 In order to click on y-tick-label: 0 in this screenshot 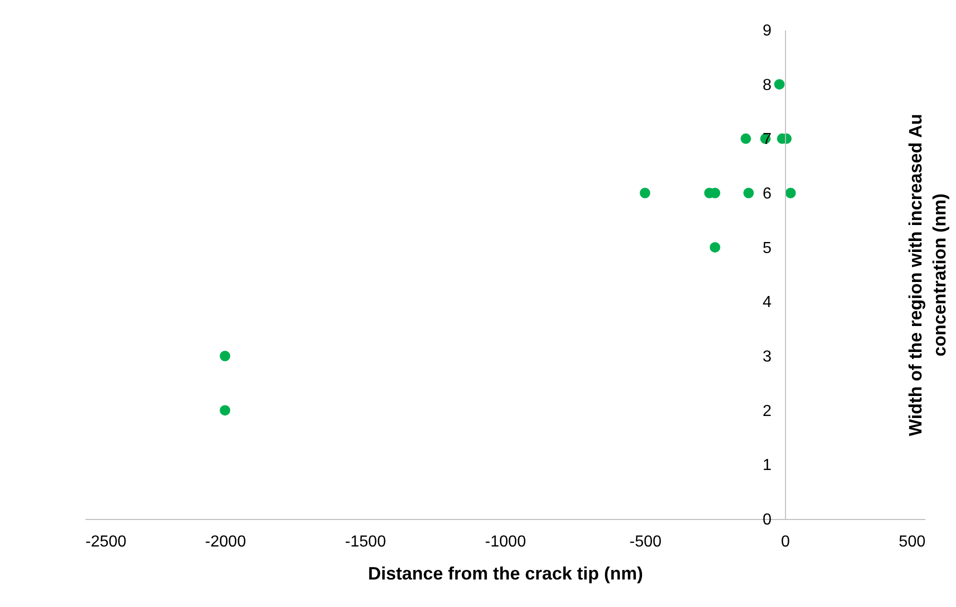, I will do `click(767, 520)`.